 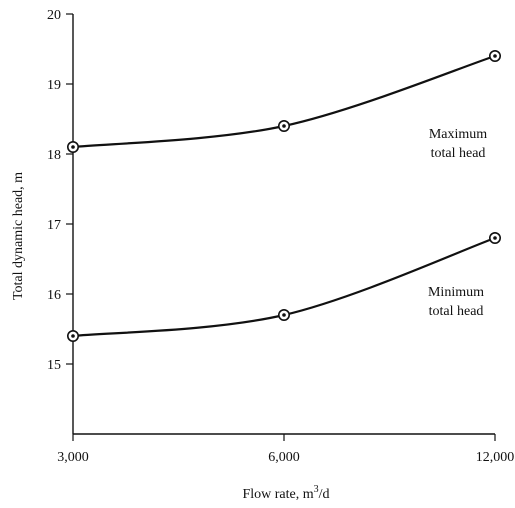 I want to click on x-axis-label-superscript: 3, so click(x=316, y=489).